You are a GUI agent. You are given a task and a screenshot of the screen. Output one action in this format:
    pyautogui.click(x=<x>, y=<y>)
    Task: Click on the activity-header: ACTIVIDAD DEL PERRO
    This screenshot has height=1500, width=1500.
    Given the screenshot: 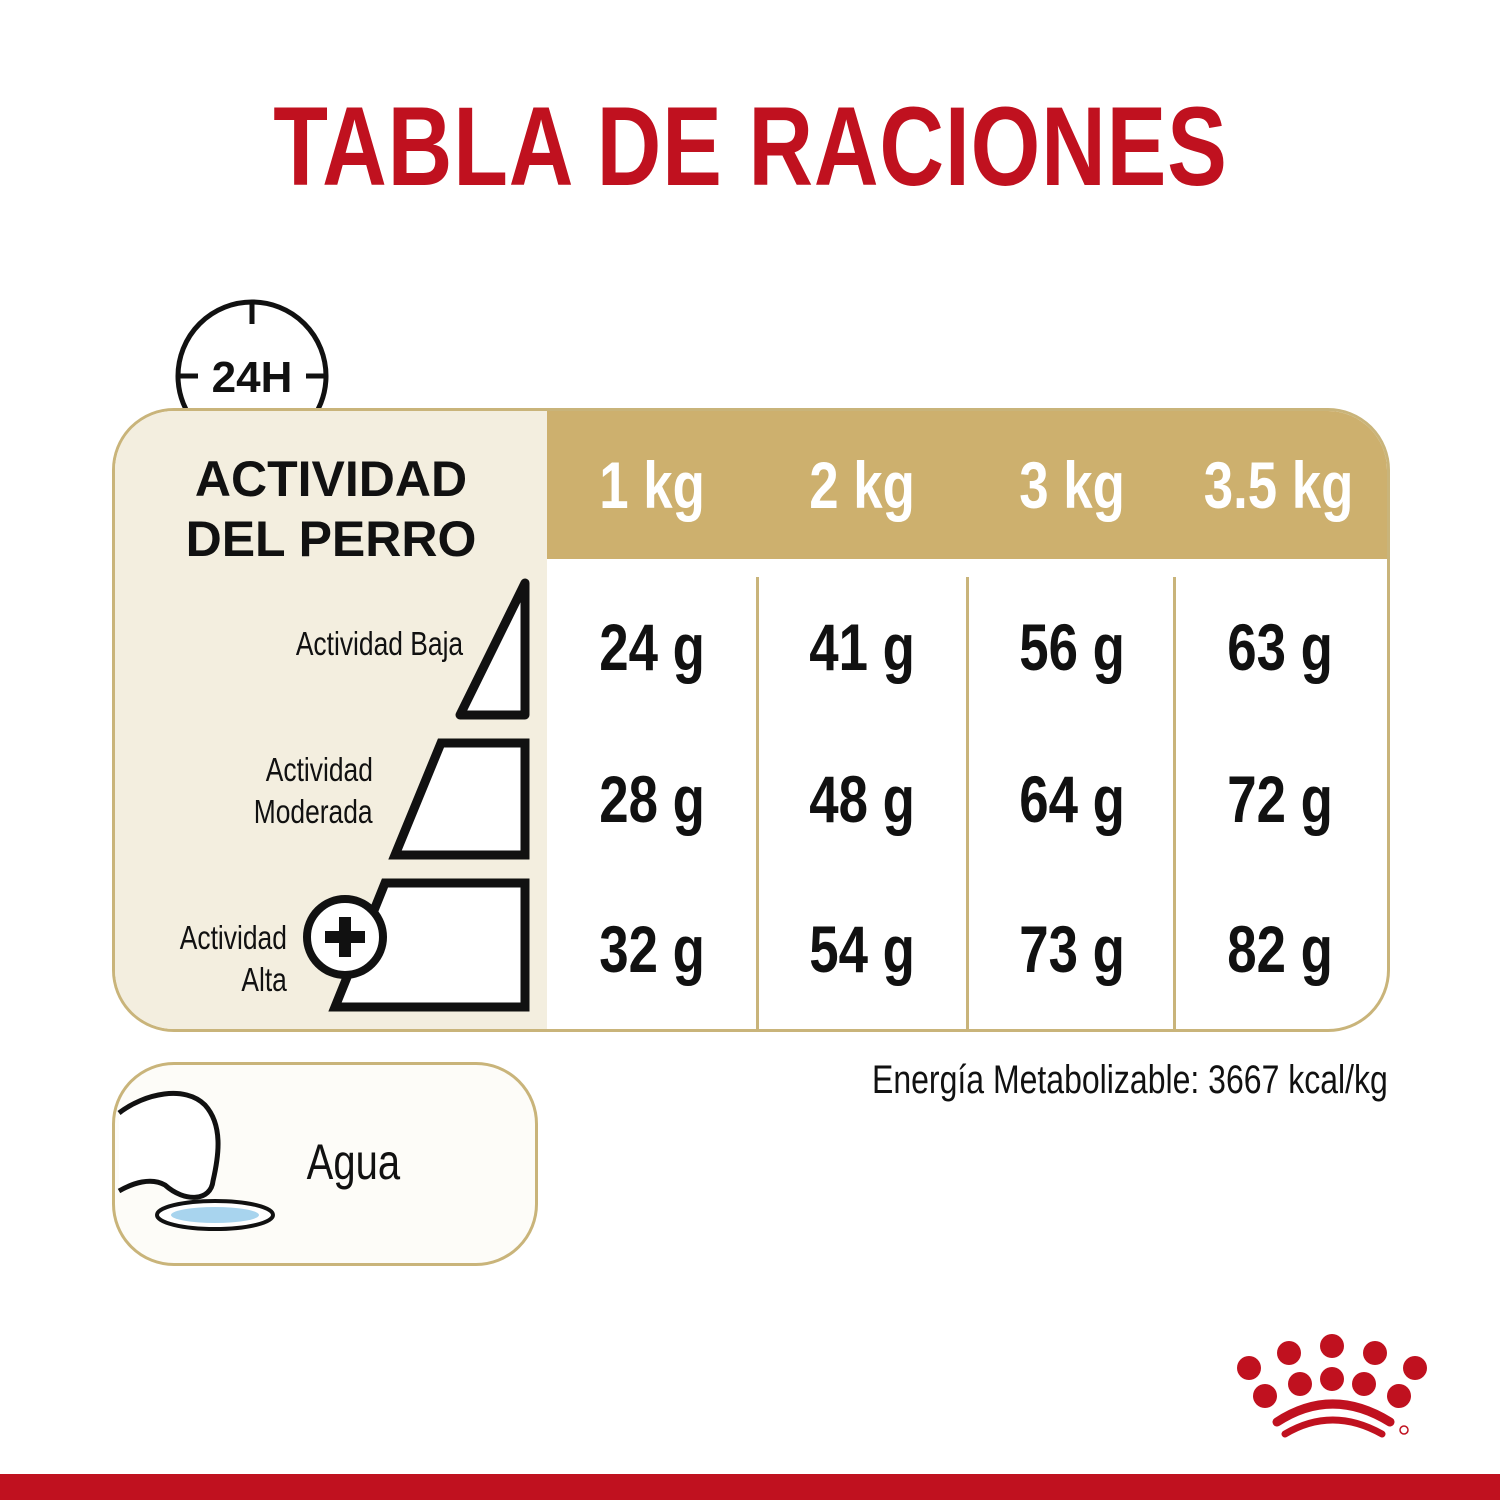 What is the action you would take?
    pyautogui.click(x=331, y=509)
    